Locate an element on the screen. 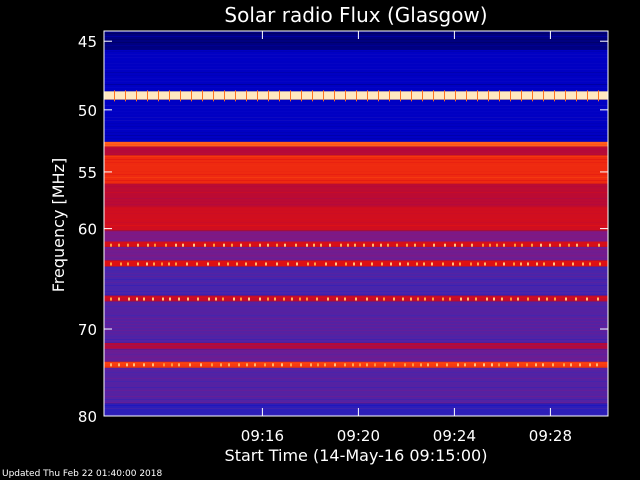  frequency-band is located at coordinates (356, 346).